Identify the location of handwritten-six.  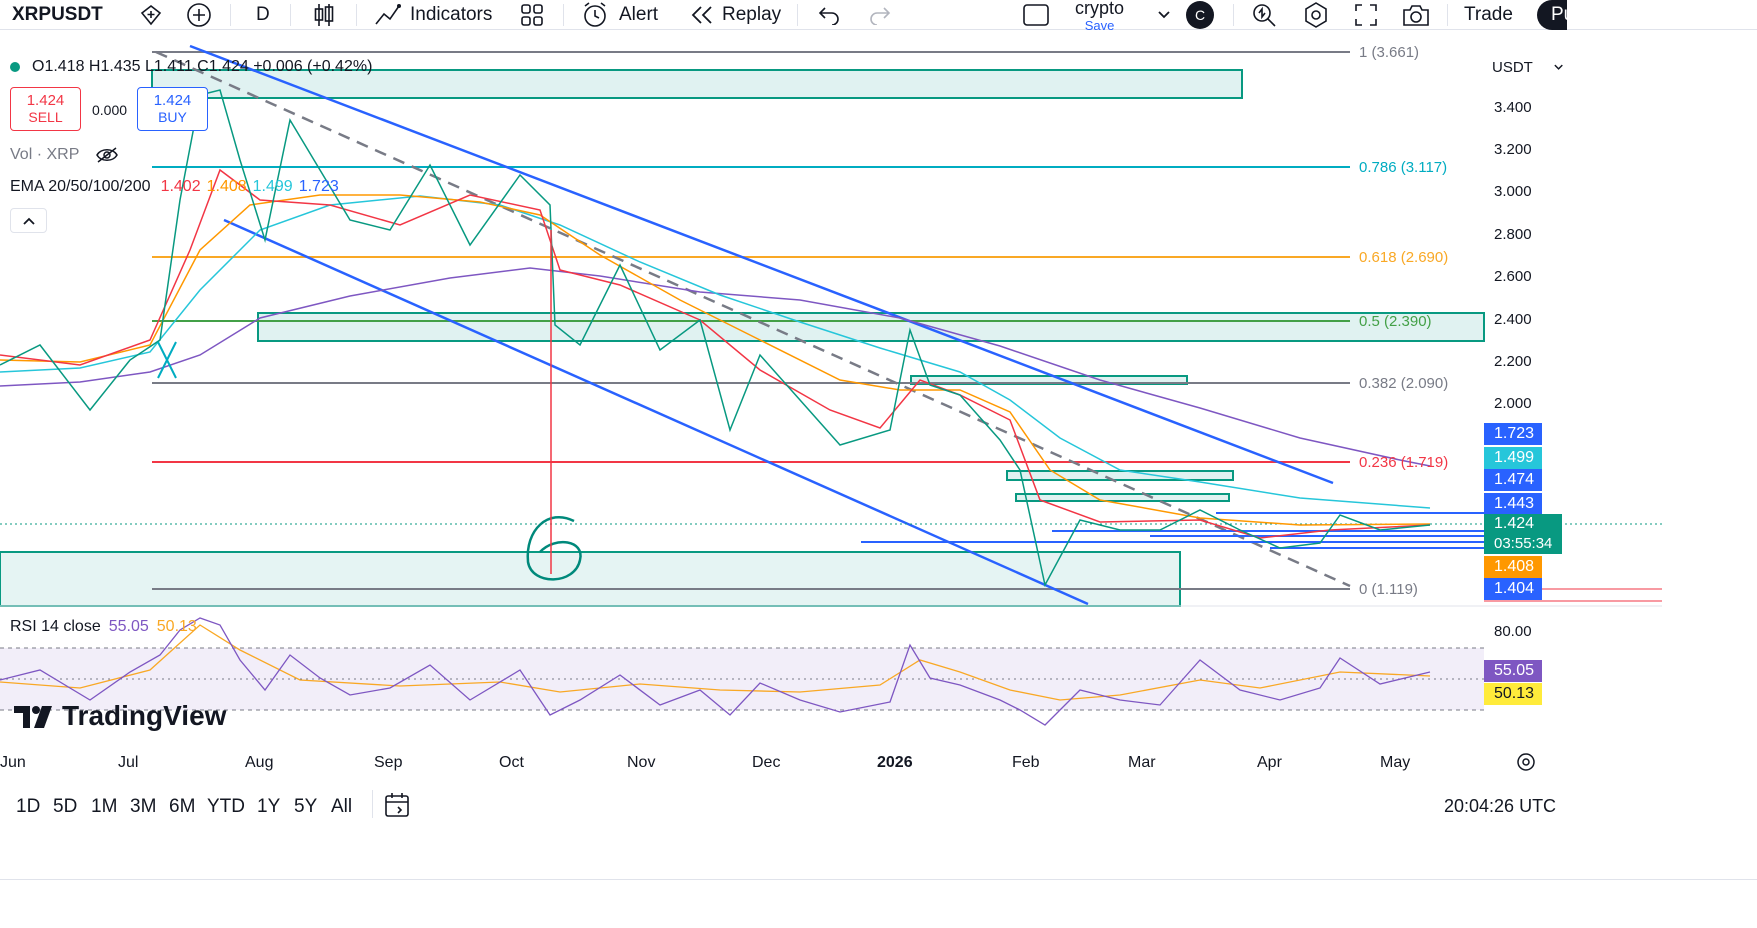
(554, 548).